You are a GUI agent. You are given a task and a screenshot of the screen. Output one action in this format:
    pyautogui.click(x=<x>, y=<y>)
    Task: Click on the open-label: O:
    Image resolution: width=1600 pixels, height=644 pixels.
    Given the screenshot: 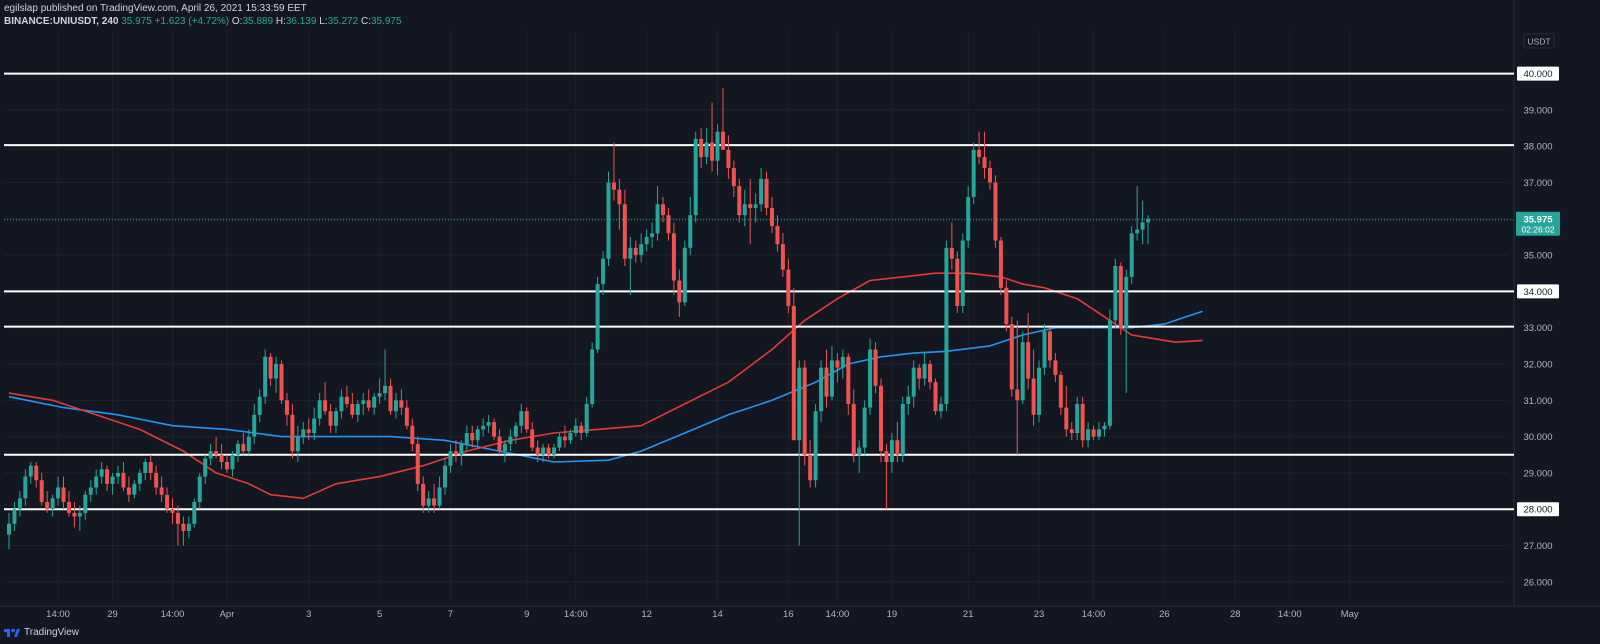 What is the action you would take?
    pyautogui.click(x=237, y=21)
    